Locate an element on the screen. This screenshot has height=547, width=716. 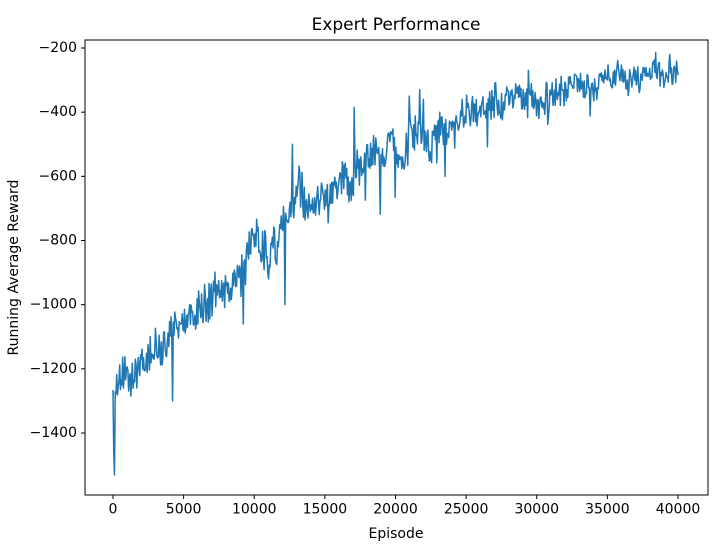
x-tick-label: 5000 is located at coordinates (184, 510).